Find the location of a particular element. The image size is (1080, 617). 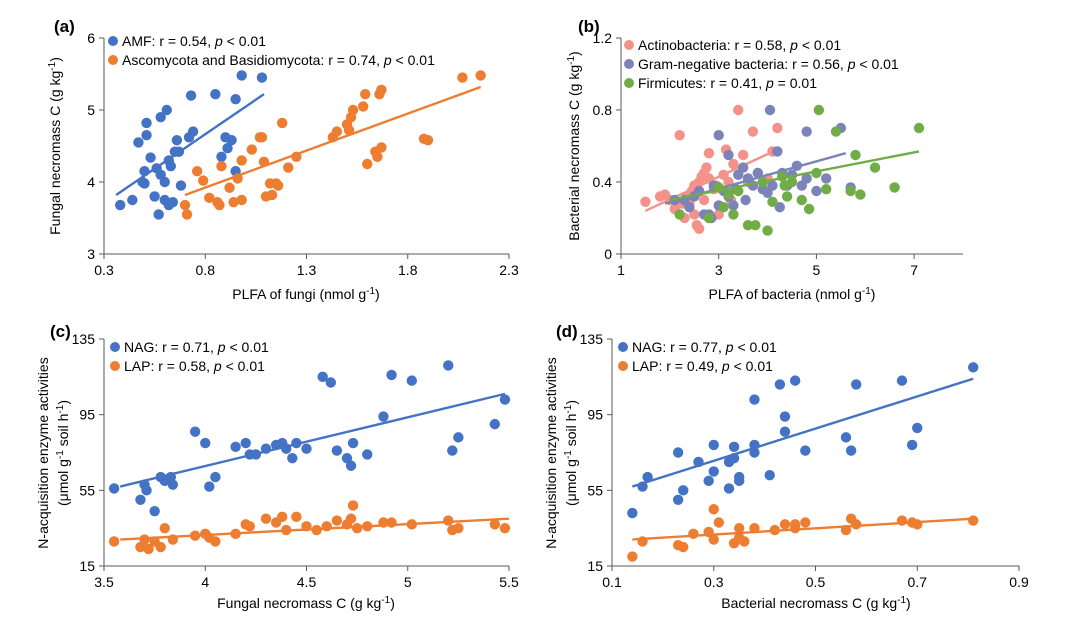

panel-label: (c) is located at coordinates (60, 331).